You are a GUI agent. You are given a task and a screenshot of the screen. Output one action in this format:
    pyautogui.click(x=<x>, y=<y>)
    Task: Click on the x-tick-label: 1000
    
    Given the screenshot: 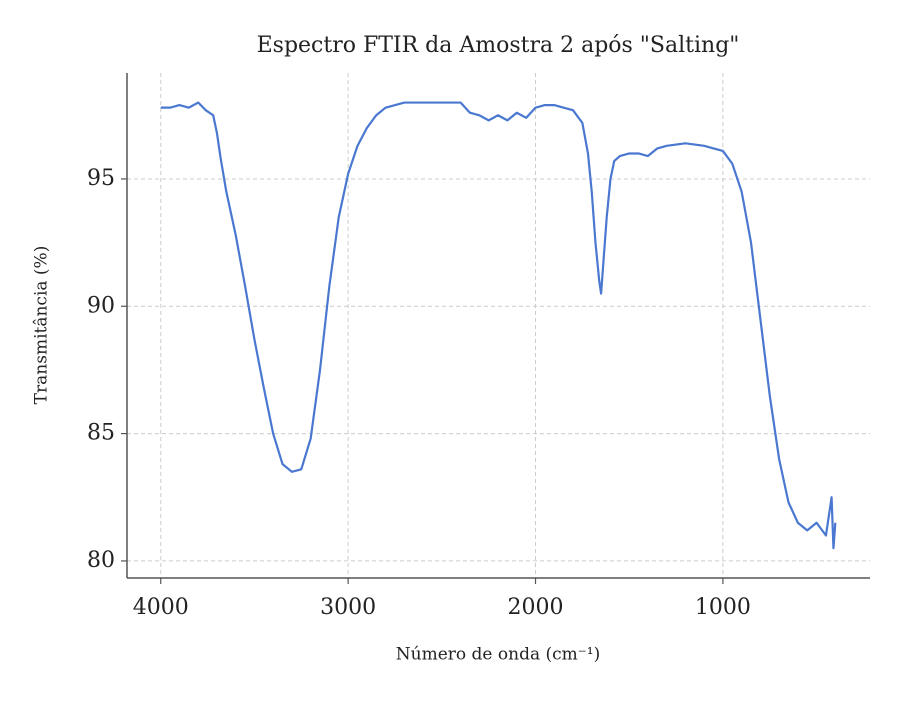 What is the action you would take?
    pyautogui.click(x=723, y=607)
    